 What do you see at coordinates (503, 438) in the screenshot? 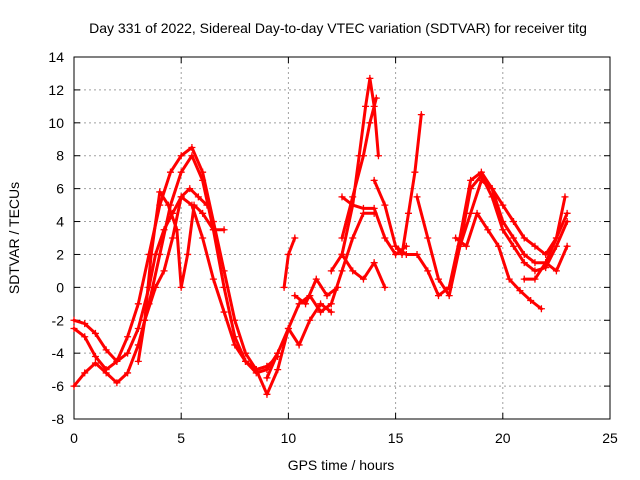
I see `x-tick-label: 20` at bounding box center [503, 438].